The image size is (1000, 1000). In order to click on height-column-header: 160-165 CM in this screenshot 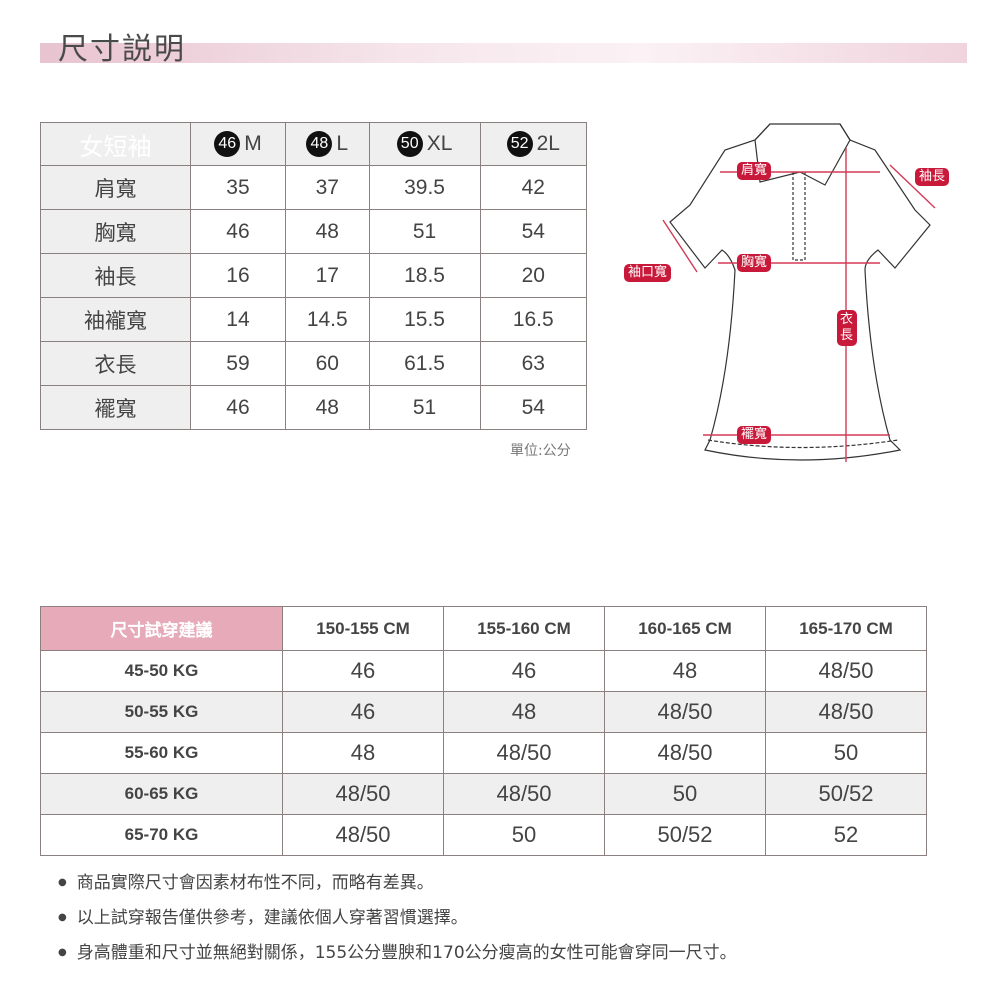, I will do `click(685, 628)`.